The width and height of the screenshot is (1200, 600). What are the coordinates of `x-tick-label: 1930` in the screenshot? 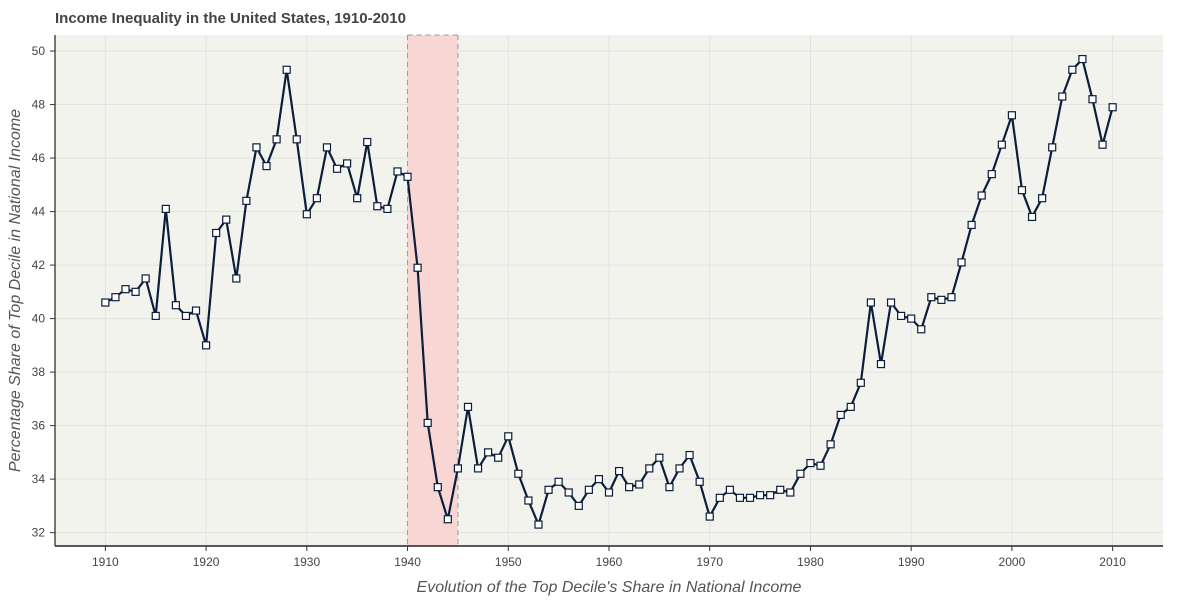 It's located at (306, 562).